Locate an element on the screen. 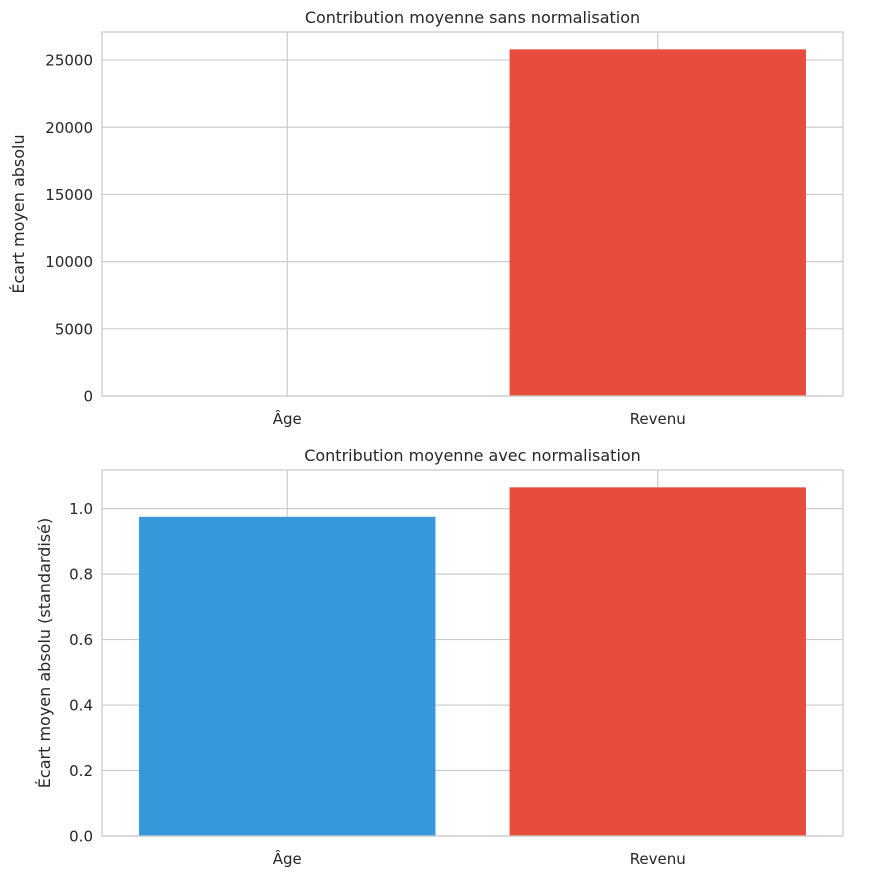 Image resolution: width=880 pixels, height=880 pixels. chart-title: Contribution moyenne avec normalisation is located at coordinates (472, 455).